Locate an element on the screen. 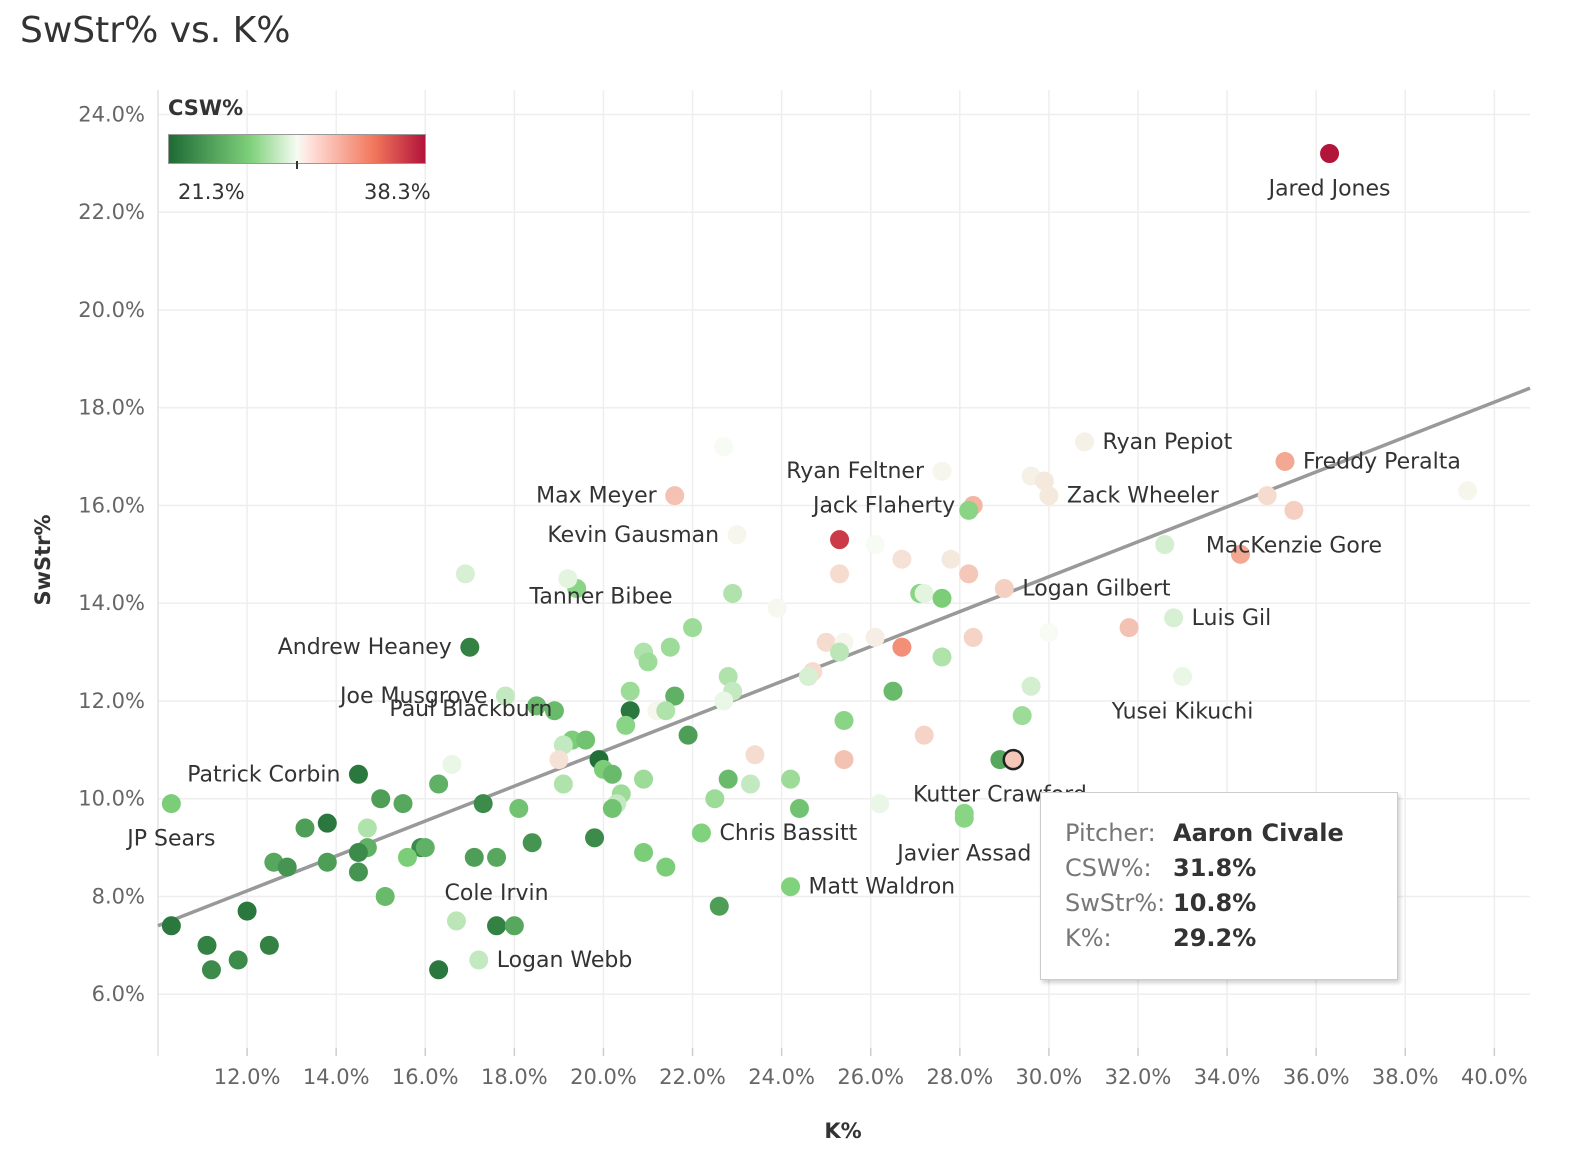 The width and height of the screenshot is (1588, 1170). data-point-logan-webb is located at coordinates (479, 960).